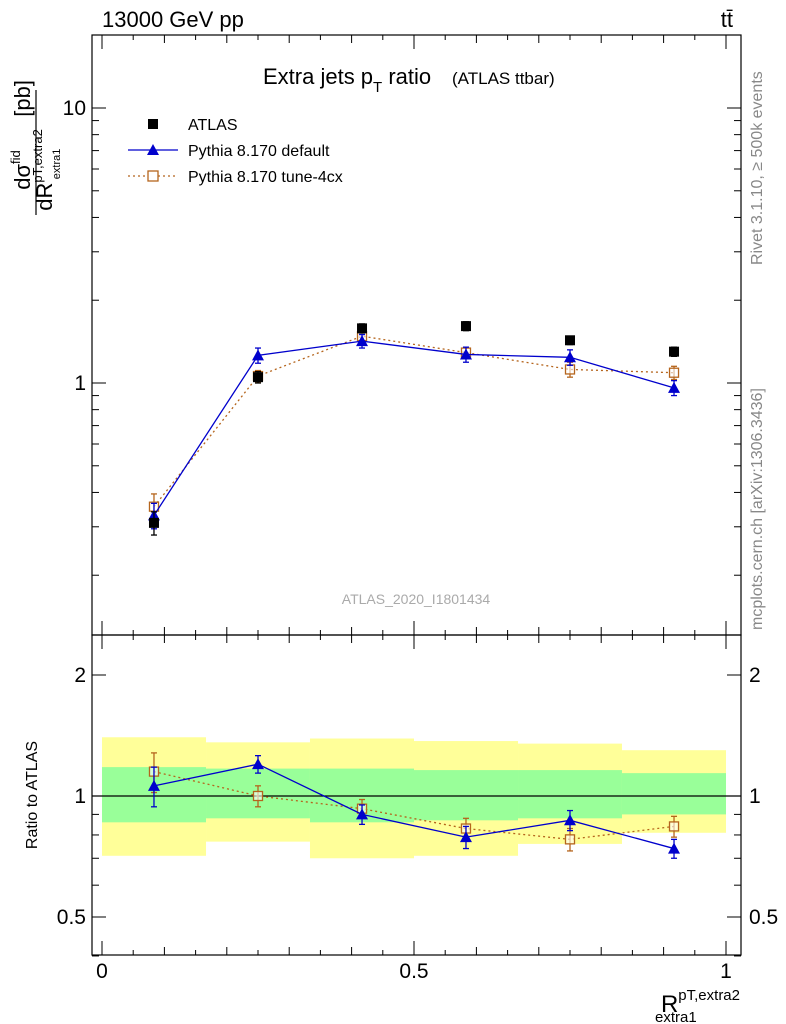 The height and width of the screenshot is (1024, 786). I want to click on ratio-y-axis-title: Ratio to ATLAS, so click(32, 795).